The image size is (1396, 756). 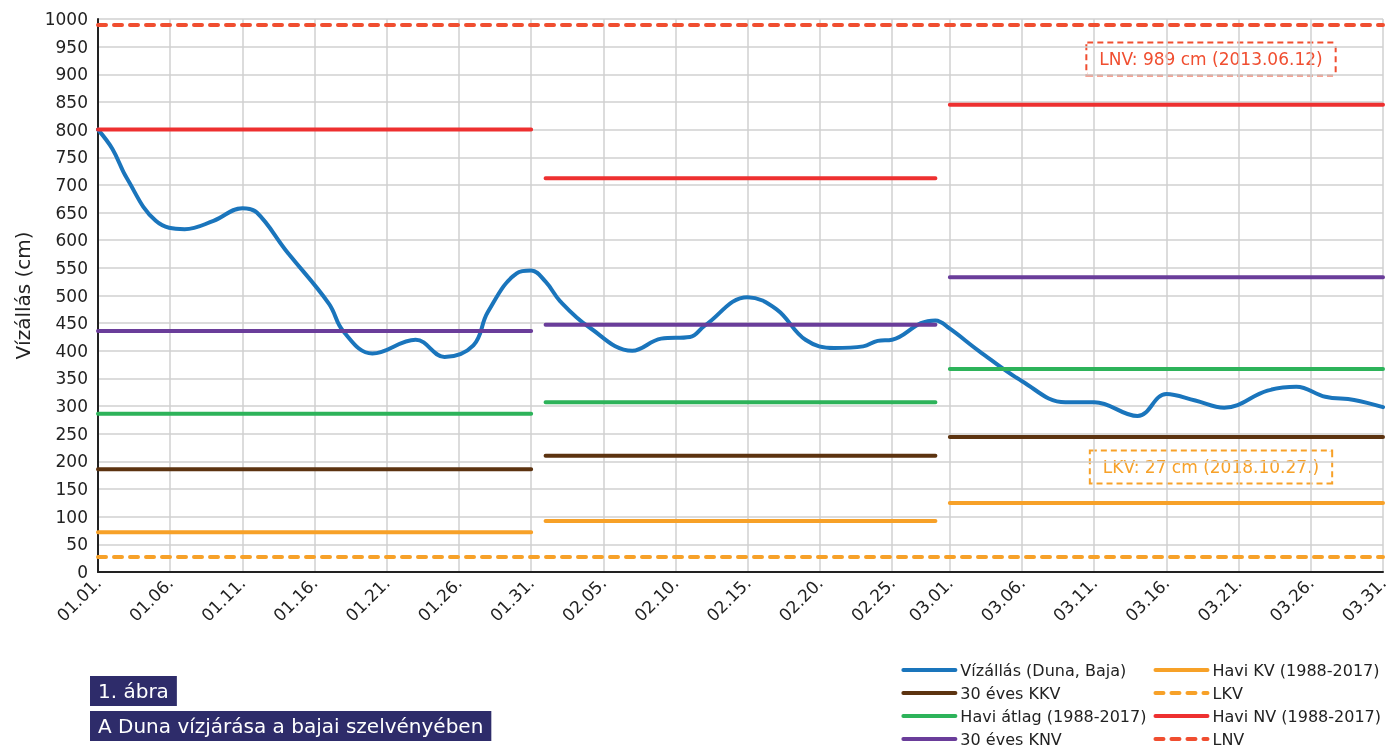 What do you see at coordinates (71, 323) in the screenshot?
I see `y-tick-label: 450` at bounding box center [71, 323].